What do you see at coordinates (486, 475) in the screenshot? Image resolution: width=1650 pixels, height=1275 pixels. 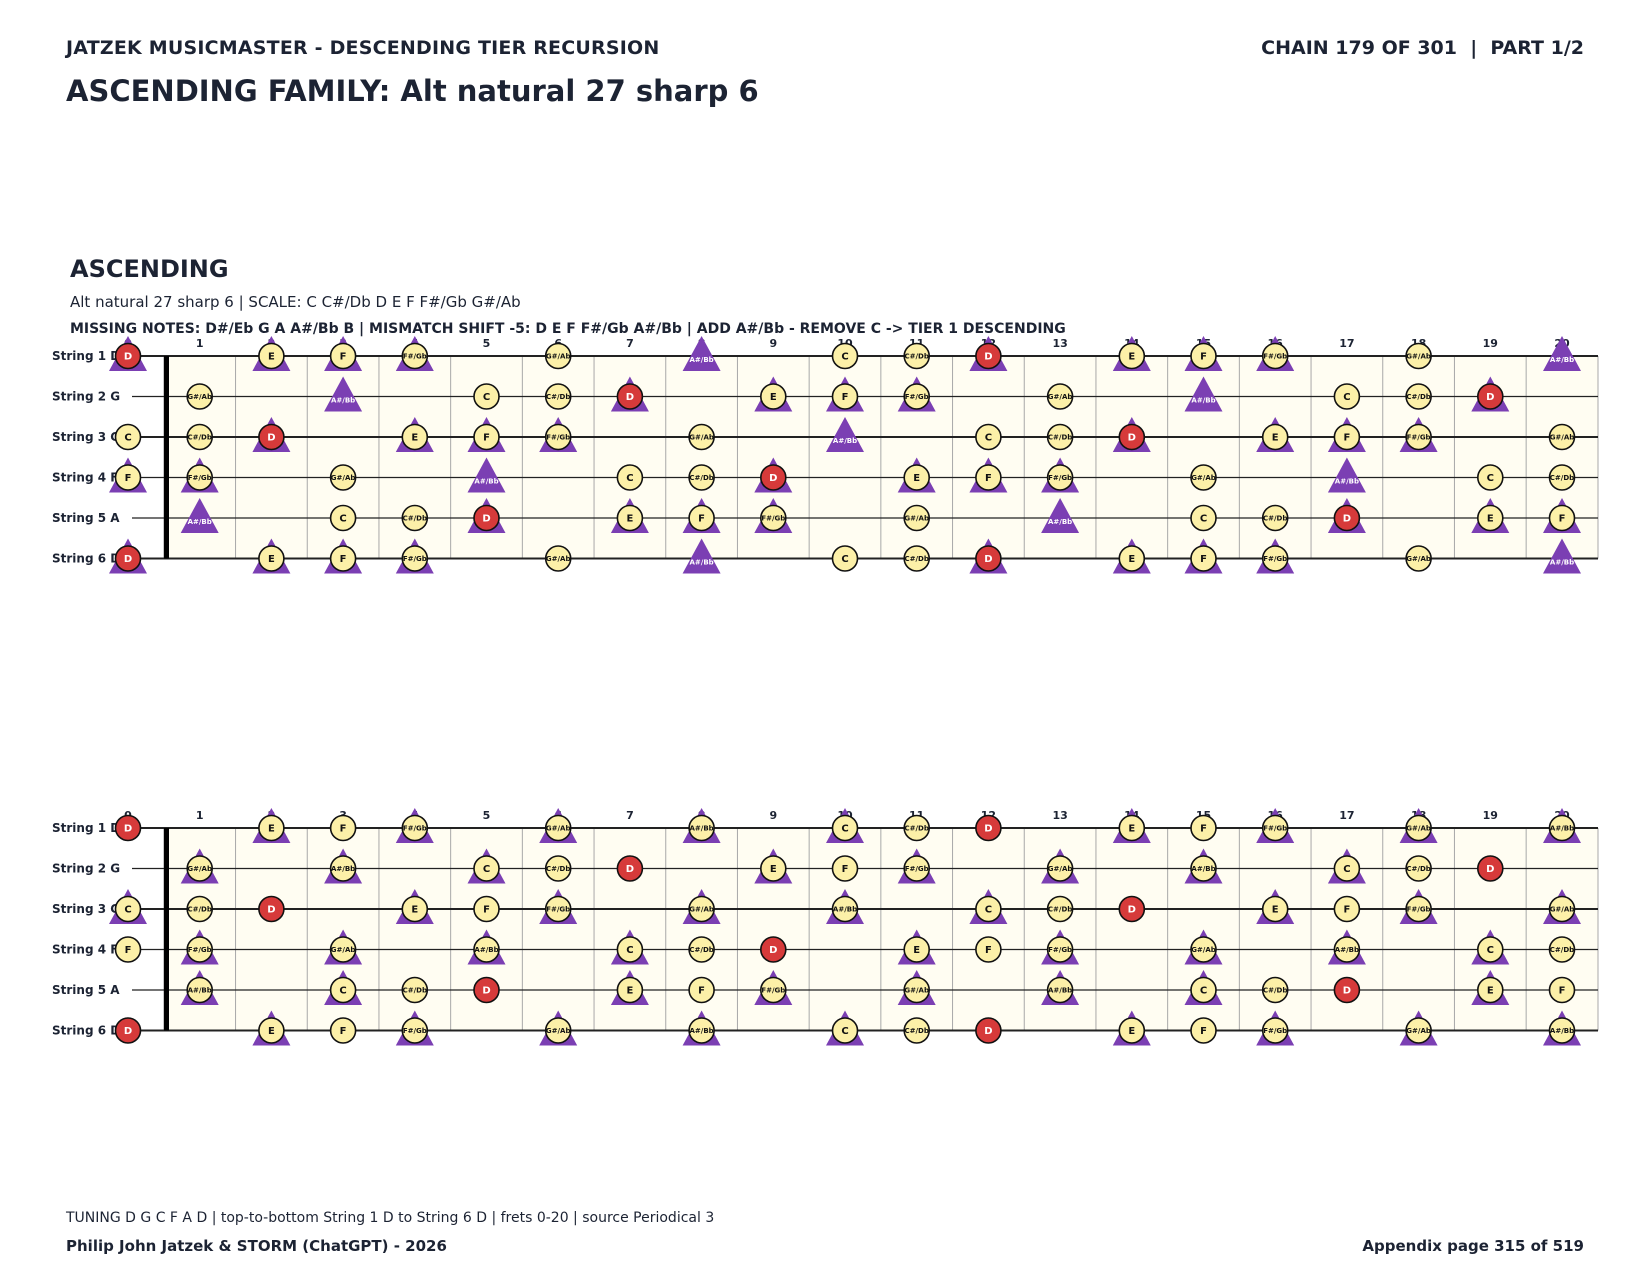 I see `interval-triangle` at bounding box center [486, 475].